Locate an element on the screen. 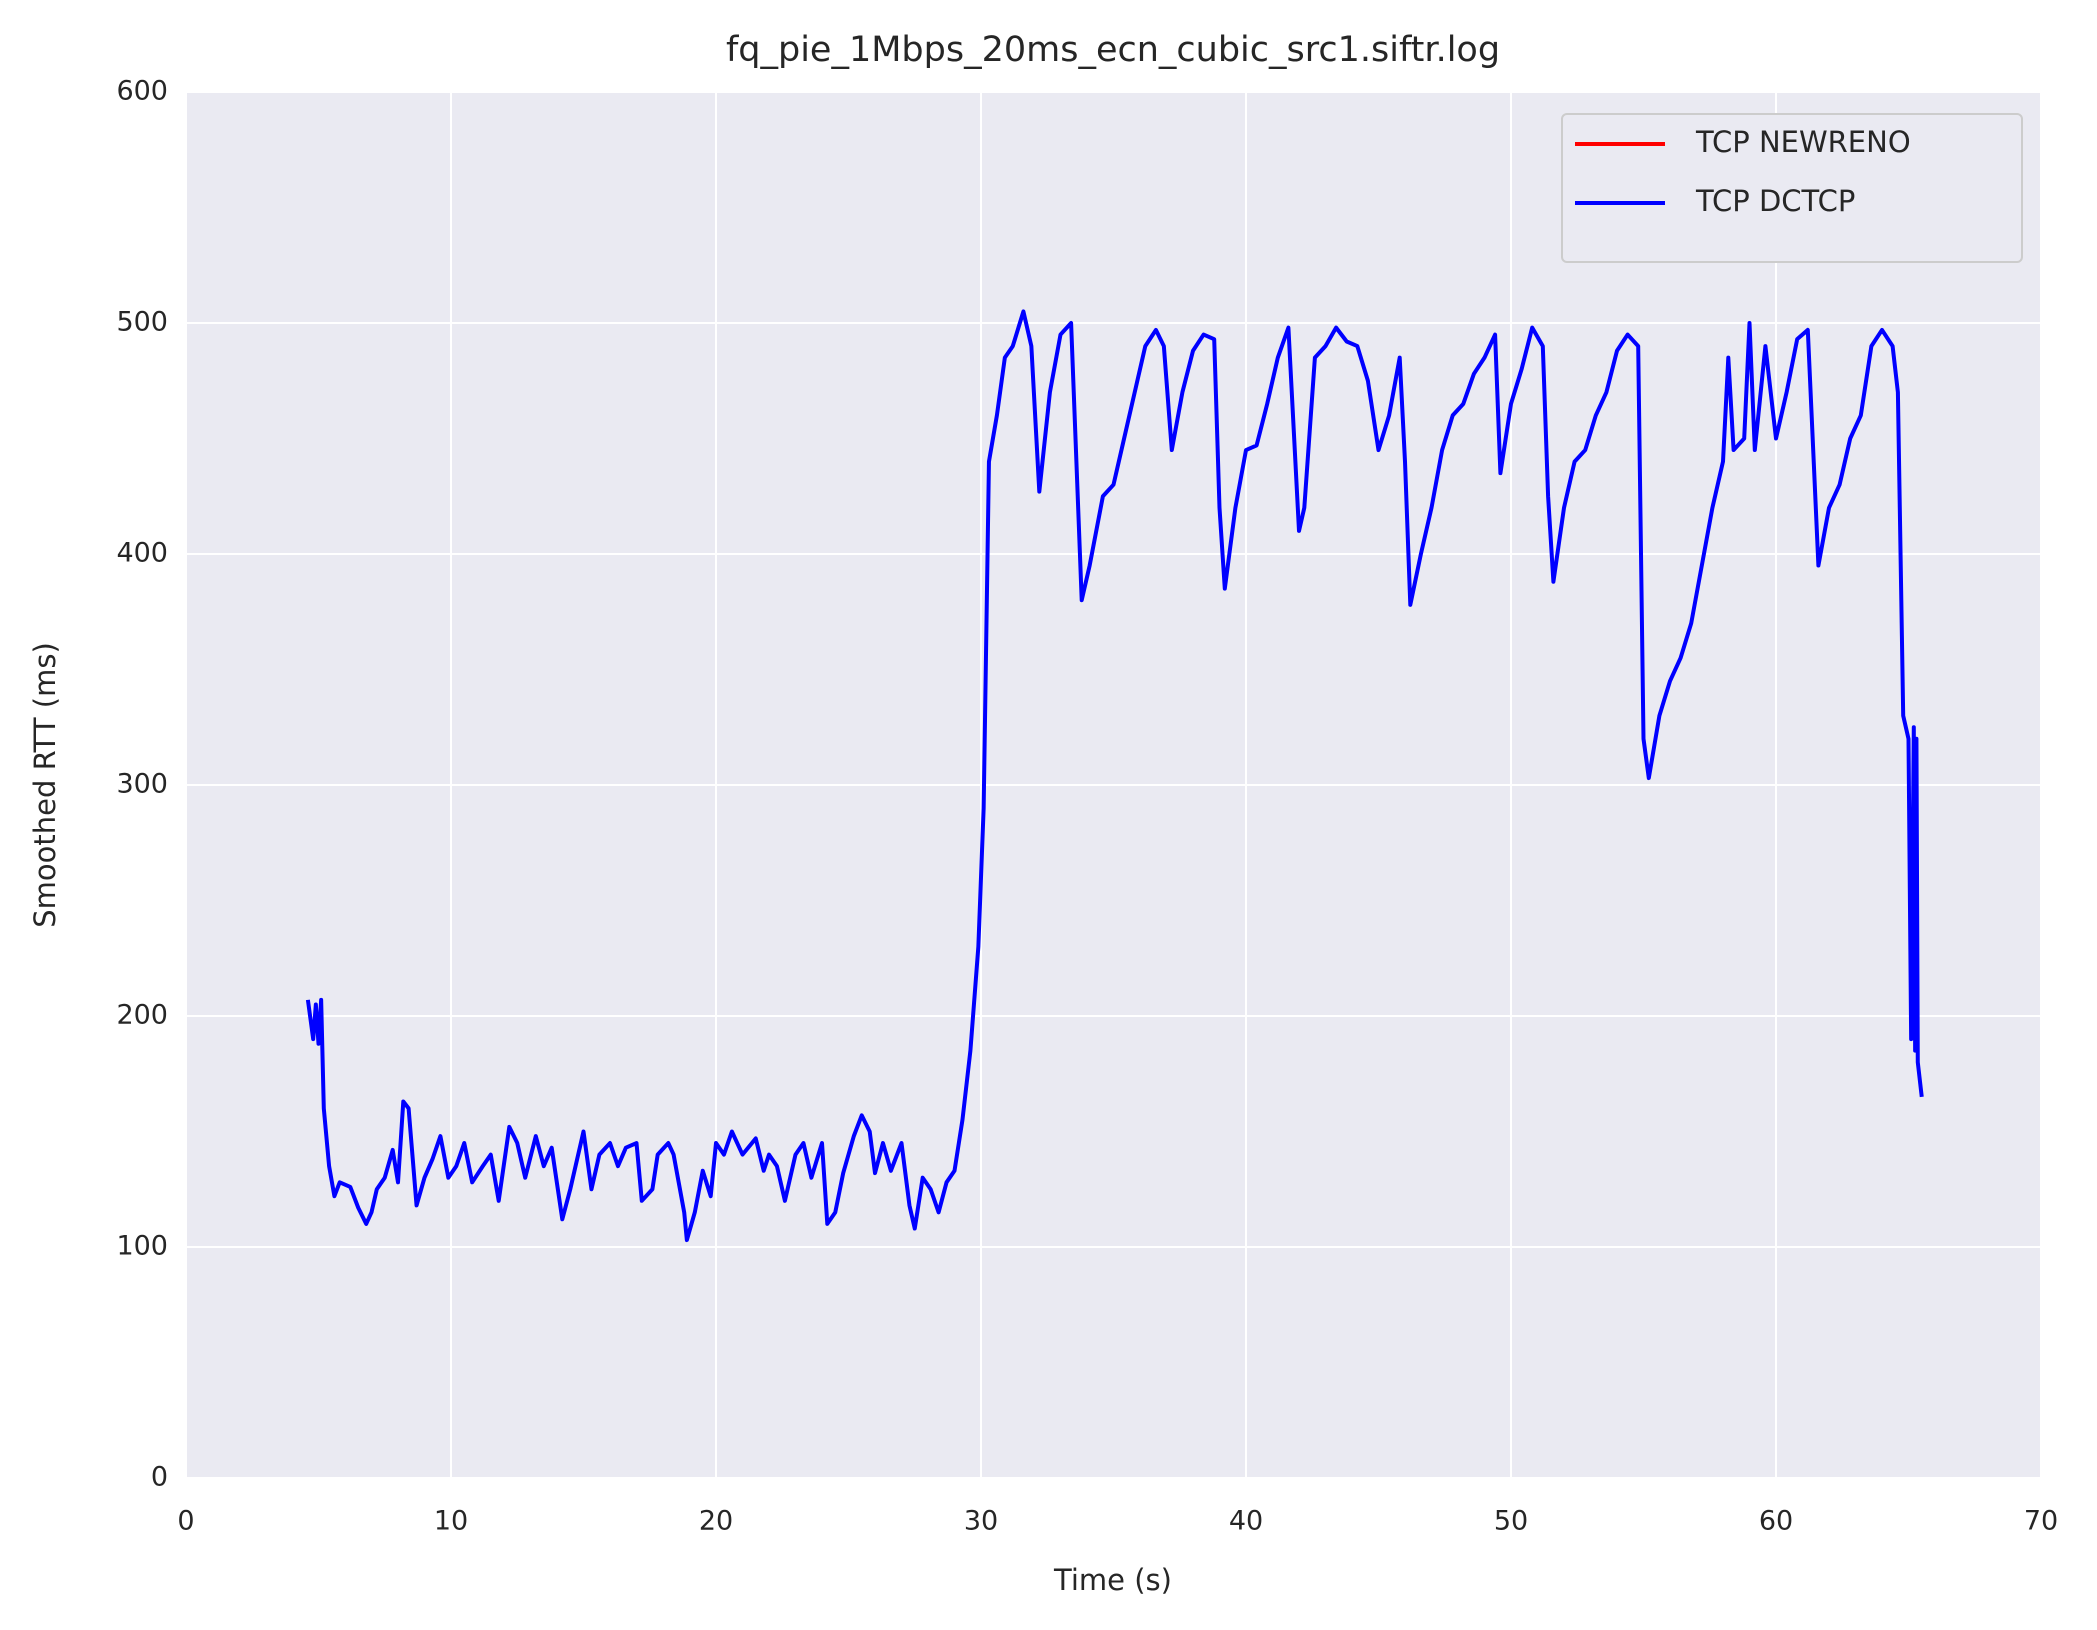 The height and width of the screenshot is (1630, 2097). y-tick-label: 100 is located at coordinates (142, 1246).